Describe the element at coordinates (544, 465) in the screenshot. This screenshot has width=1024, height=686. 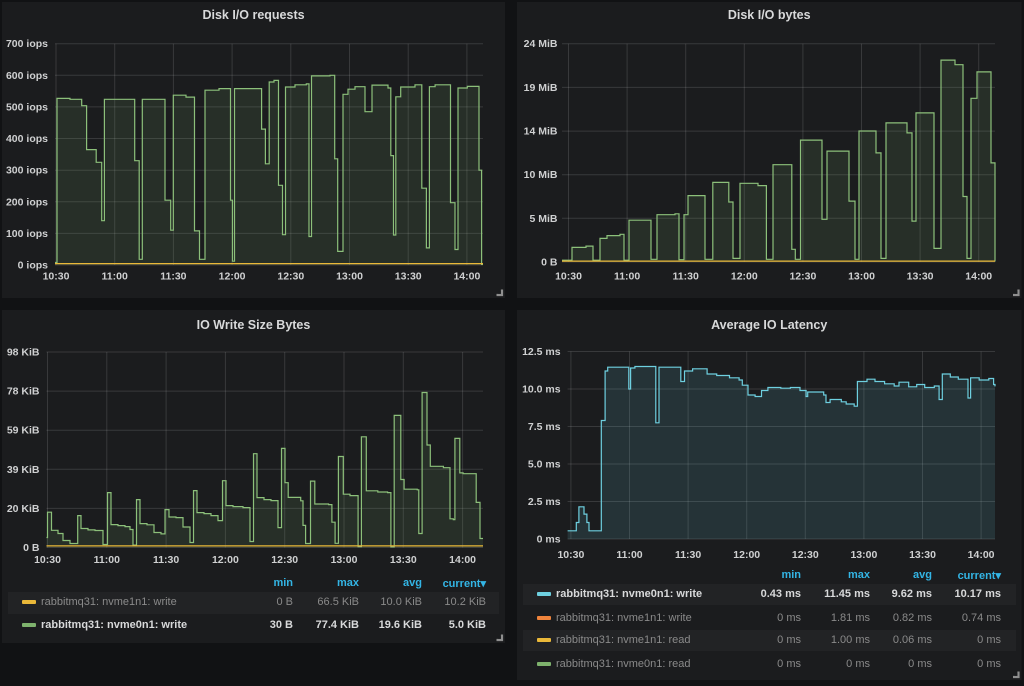
I see `svg-text: 5.0 ms` at that location.